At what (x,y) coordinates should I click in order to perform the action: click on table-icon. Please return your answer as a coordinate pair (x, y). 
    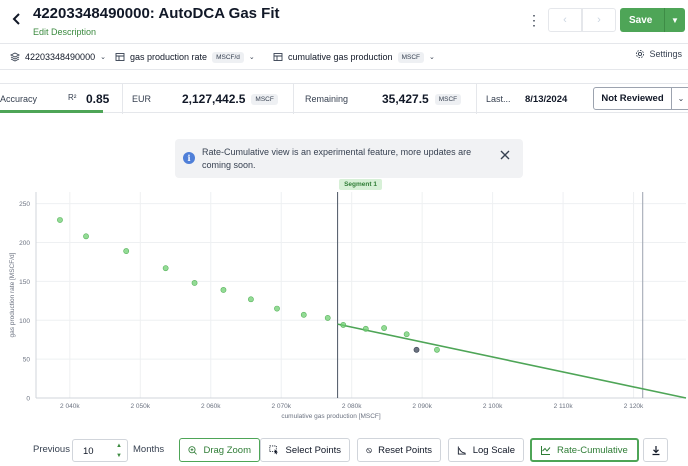
    Looking at the image, I should click on (120, 57).